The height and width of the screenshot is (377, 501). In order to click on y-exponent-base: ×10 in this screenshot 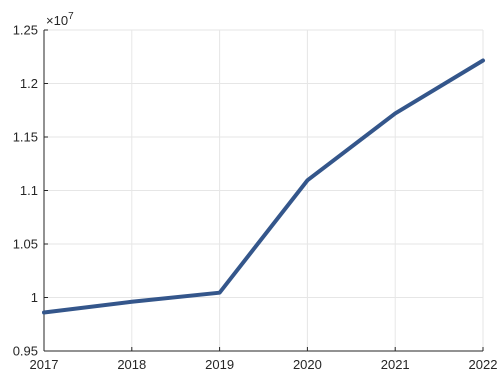, I will do `click(57, 20)`.